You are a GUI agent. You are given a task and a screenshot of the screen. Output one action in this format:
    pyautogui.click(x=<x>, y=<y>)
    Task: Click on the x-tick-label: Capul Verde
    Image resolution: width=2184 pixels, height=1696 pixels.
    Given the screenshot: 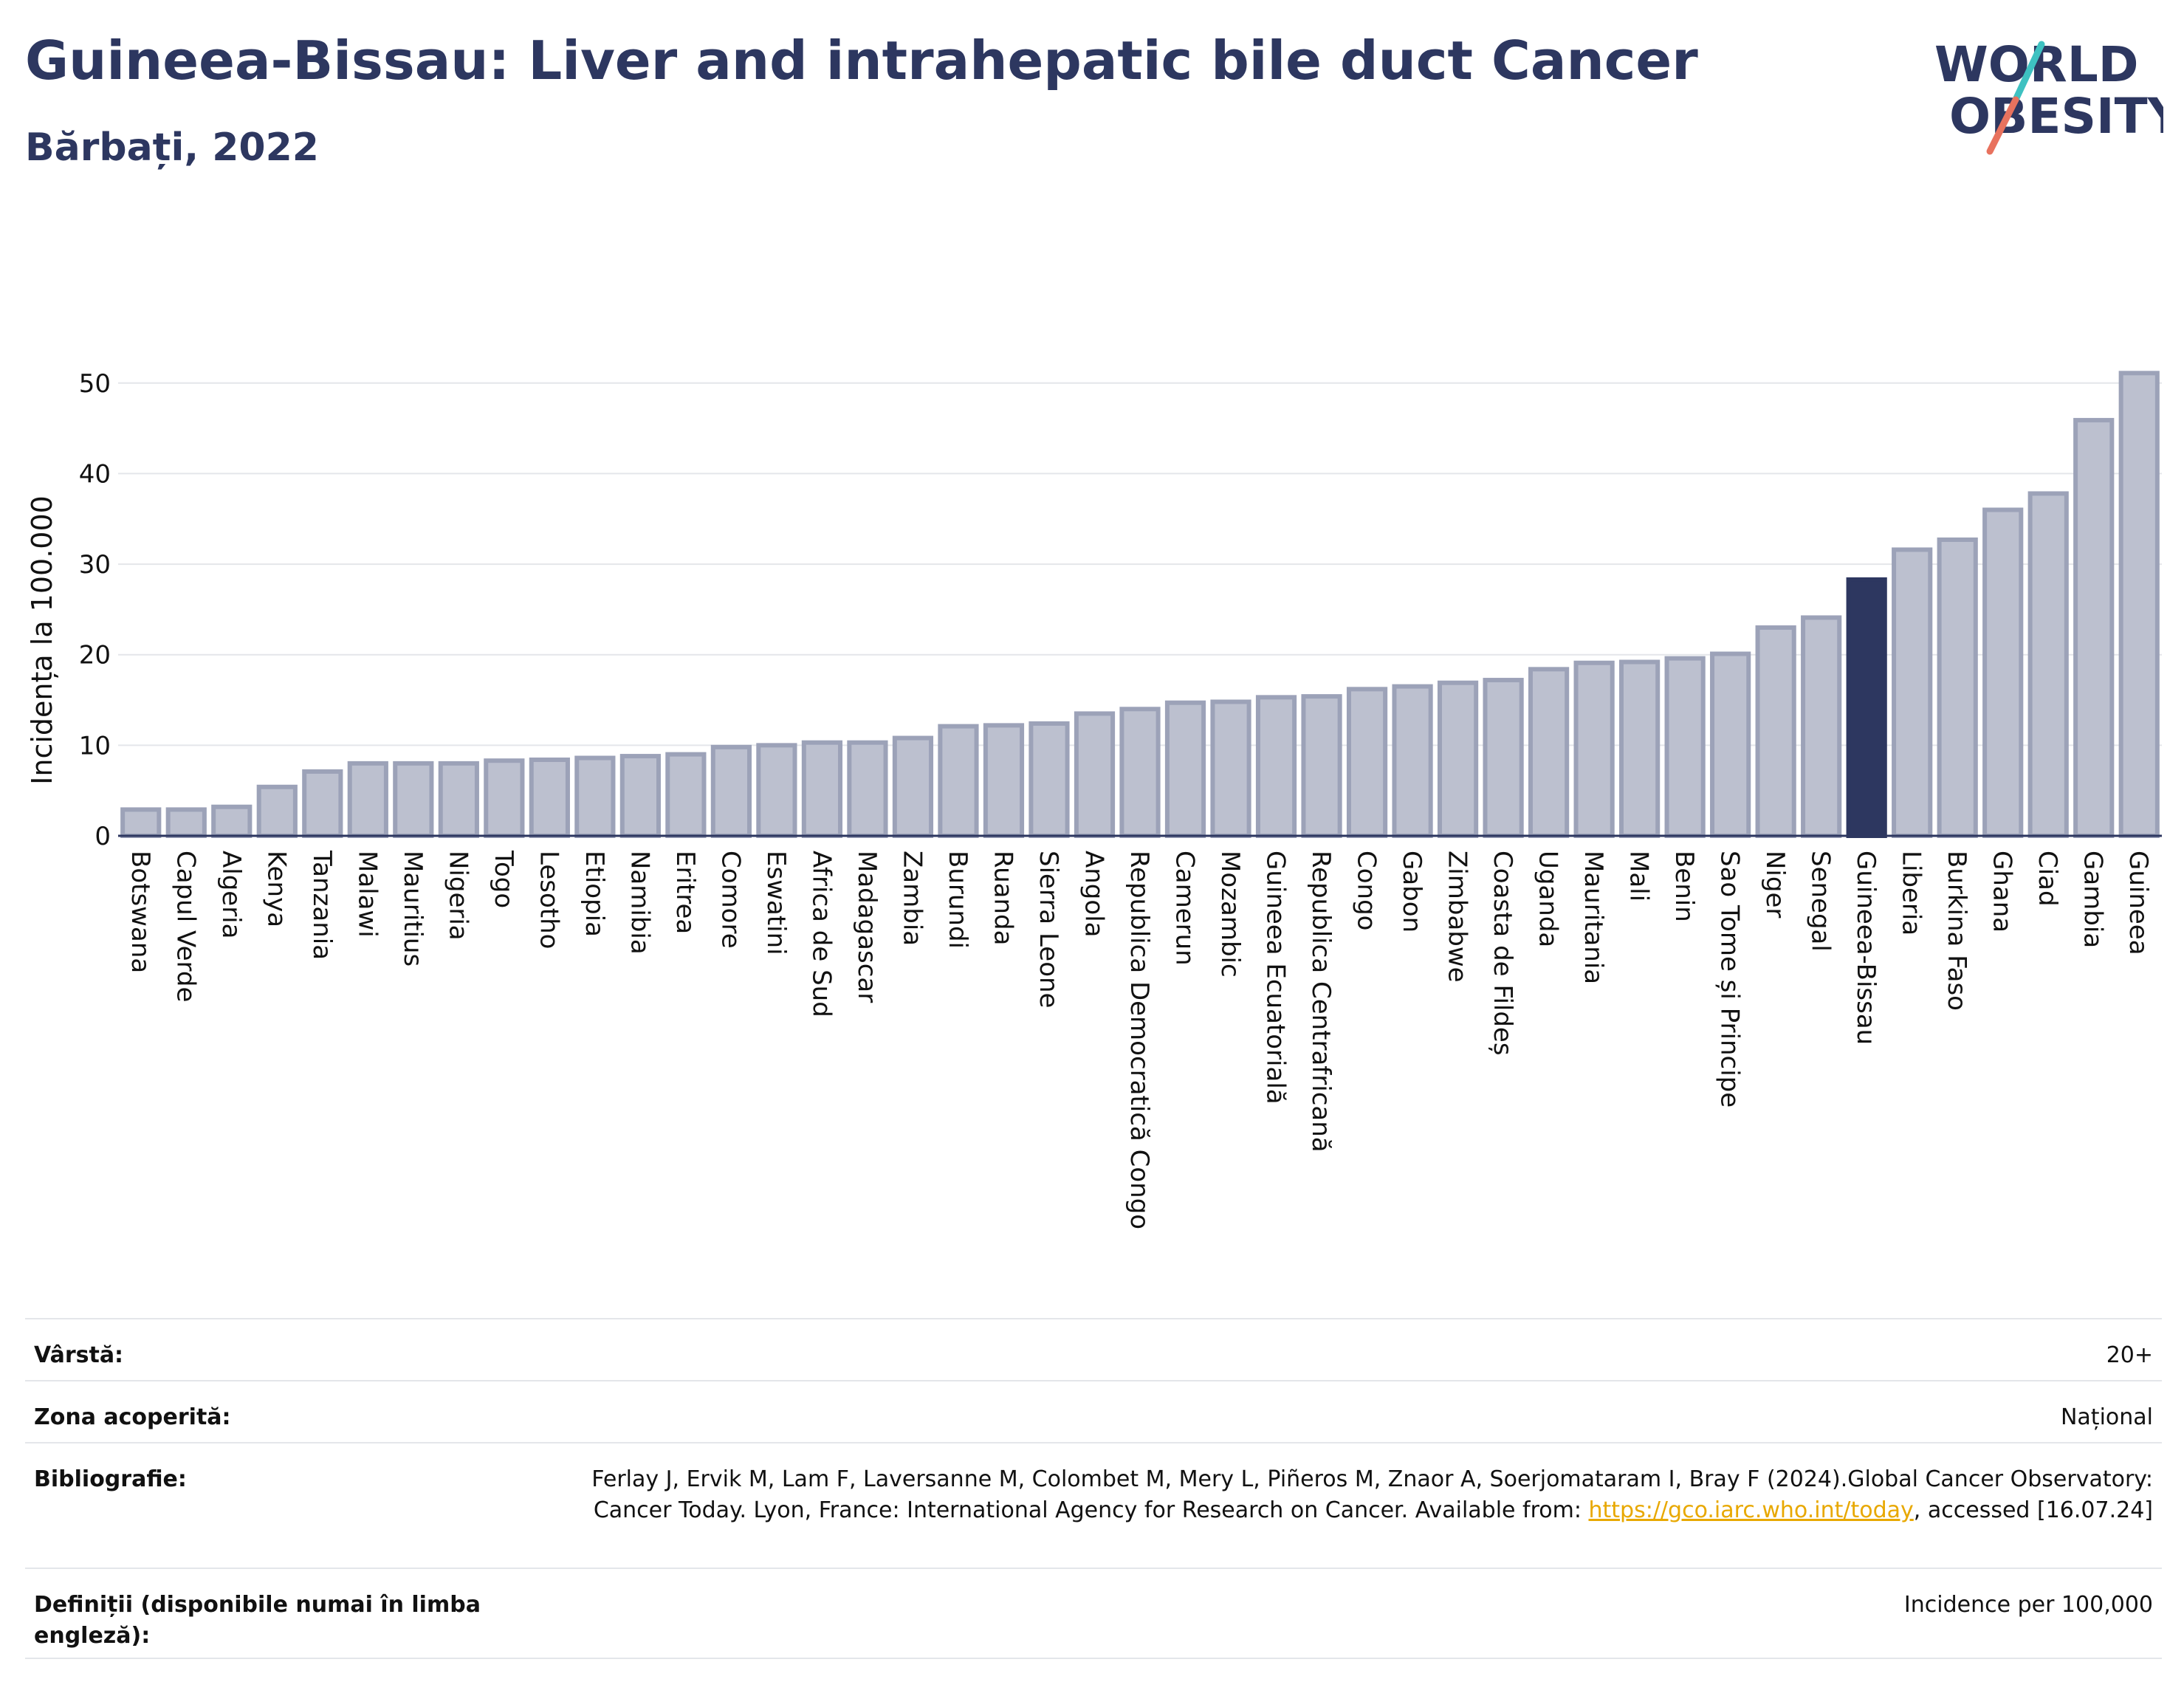 What is the action you would take?
    pyautogui.click(x=186, y=927)
    